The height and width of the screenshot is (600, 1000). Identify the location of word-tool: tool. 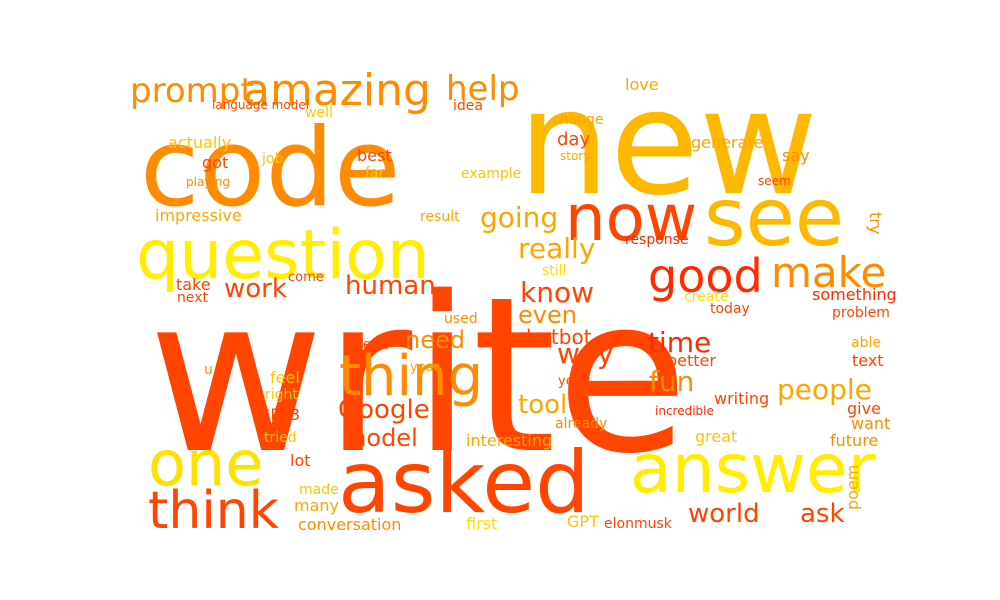
(542, 405).